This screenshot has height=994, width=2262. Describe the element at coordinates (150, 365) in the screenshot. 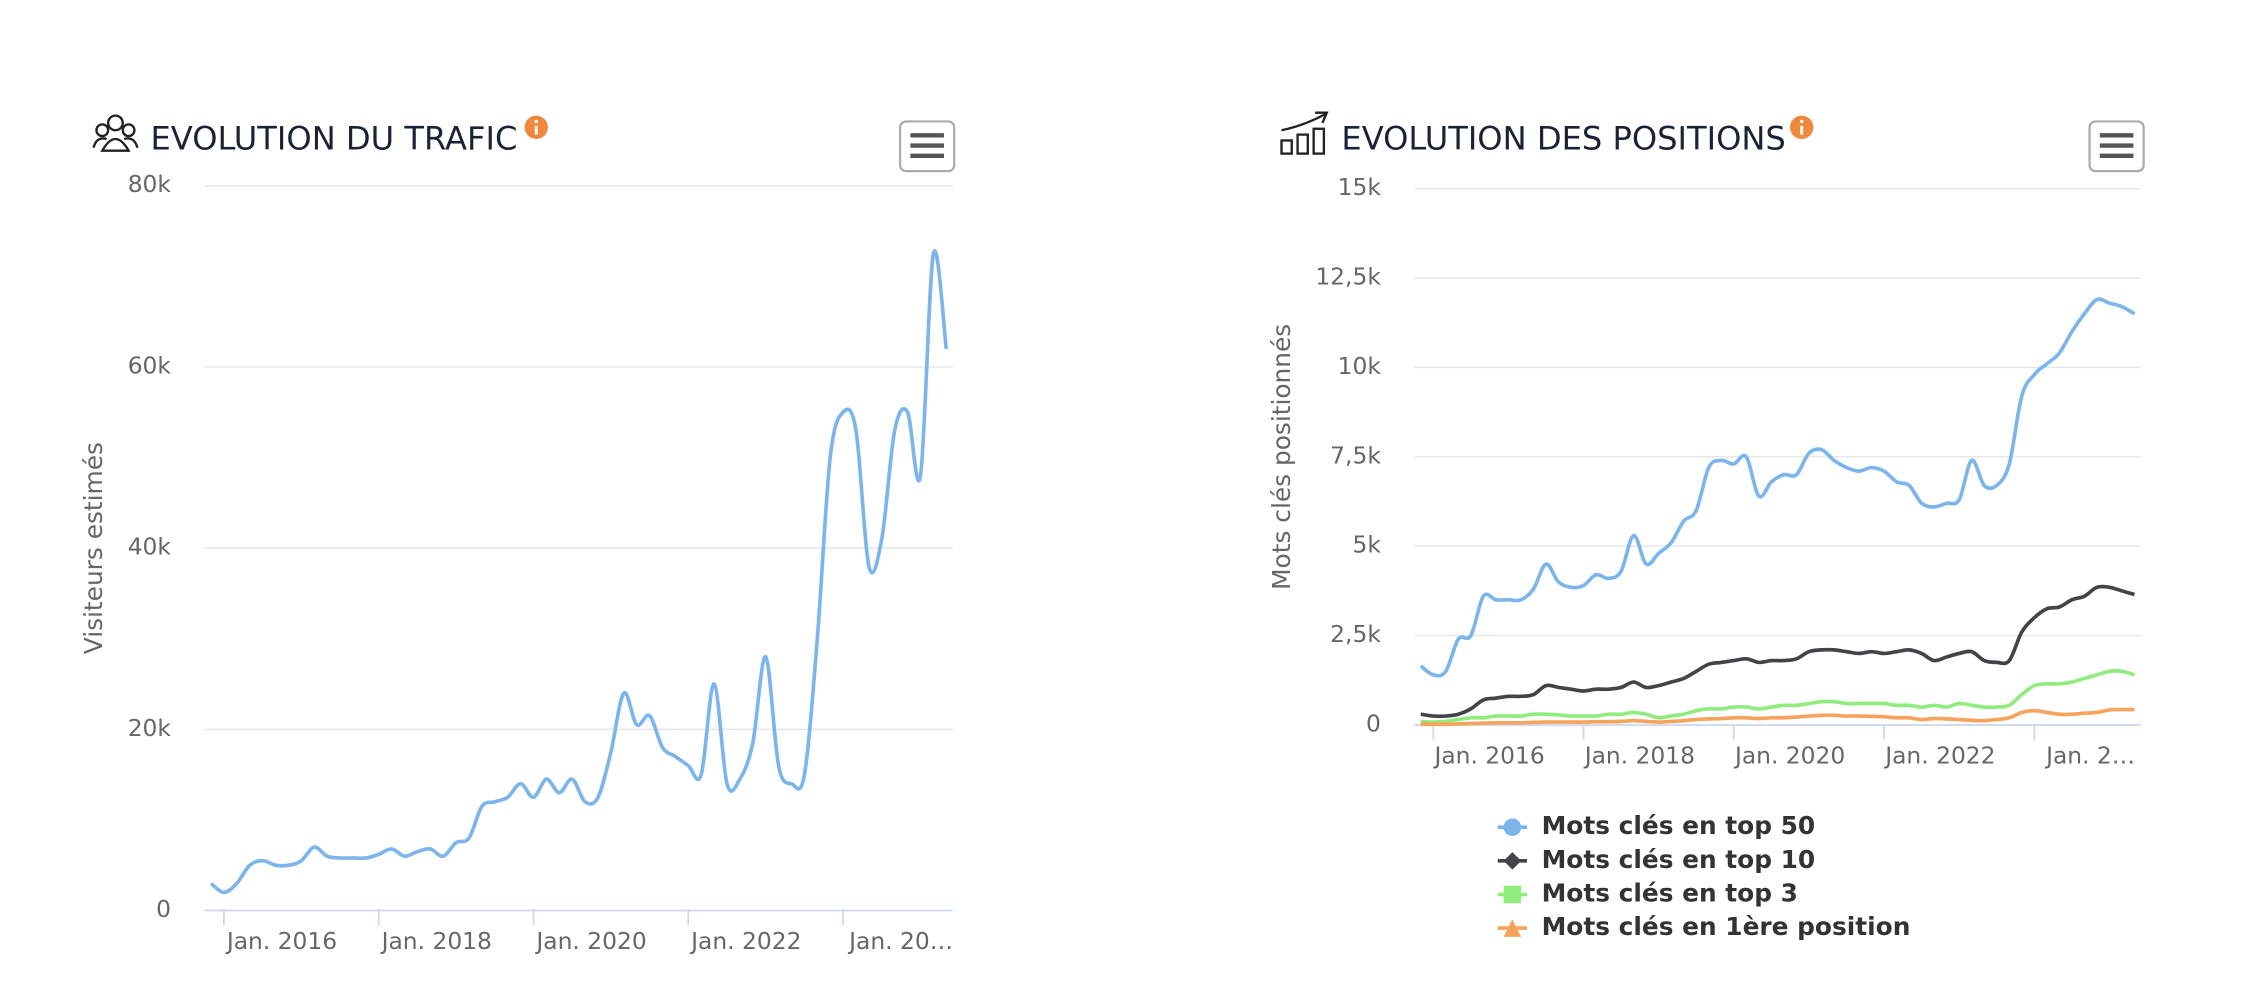

I see `y-tick-label: 60k` at that location.